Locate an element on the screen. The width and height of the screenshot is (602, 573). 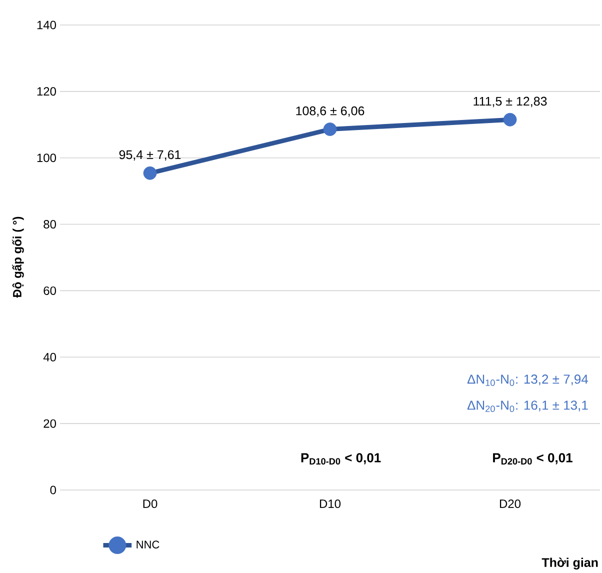
data-label: 108,6 ± 6,06 is located at coordinates (330, 111).